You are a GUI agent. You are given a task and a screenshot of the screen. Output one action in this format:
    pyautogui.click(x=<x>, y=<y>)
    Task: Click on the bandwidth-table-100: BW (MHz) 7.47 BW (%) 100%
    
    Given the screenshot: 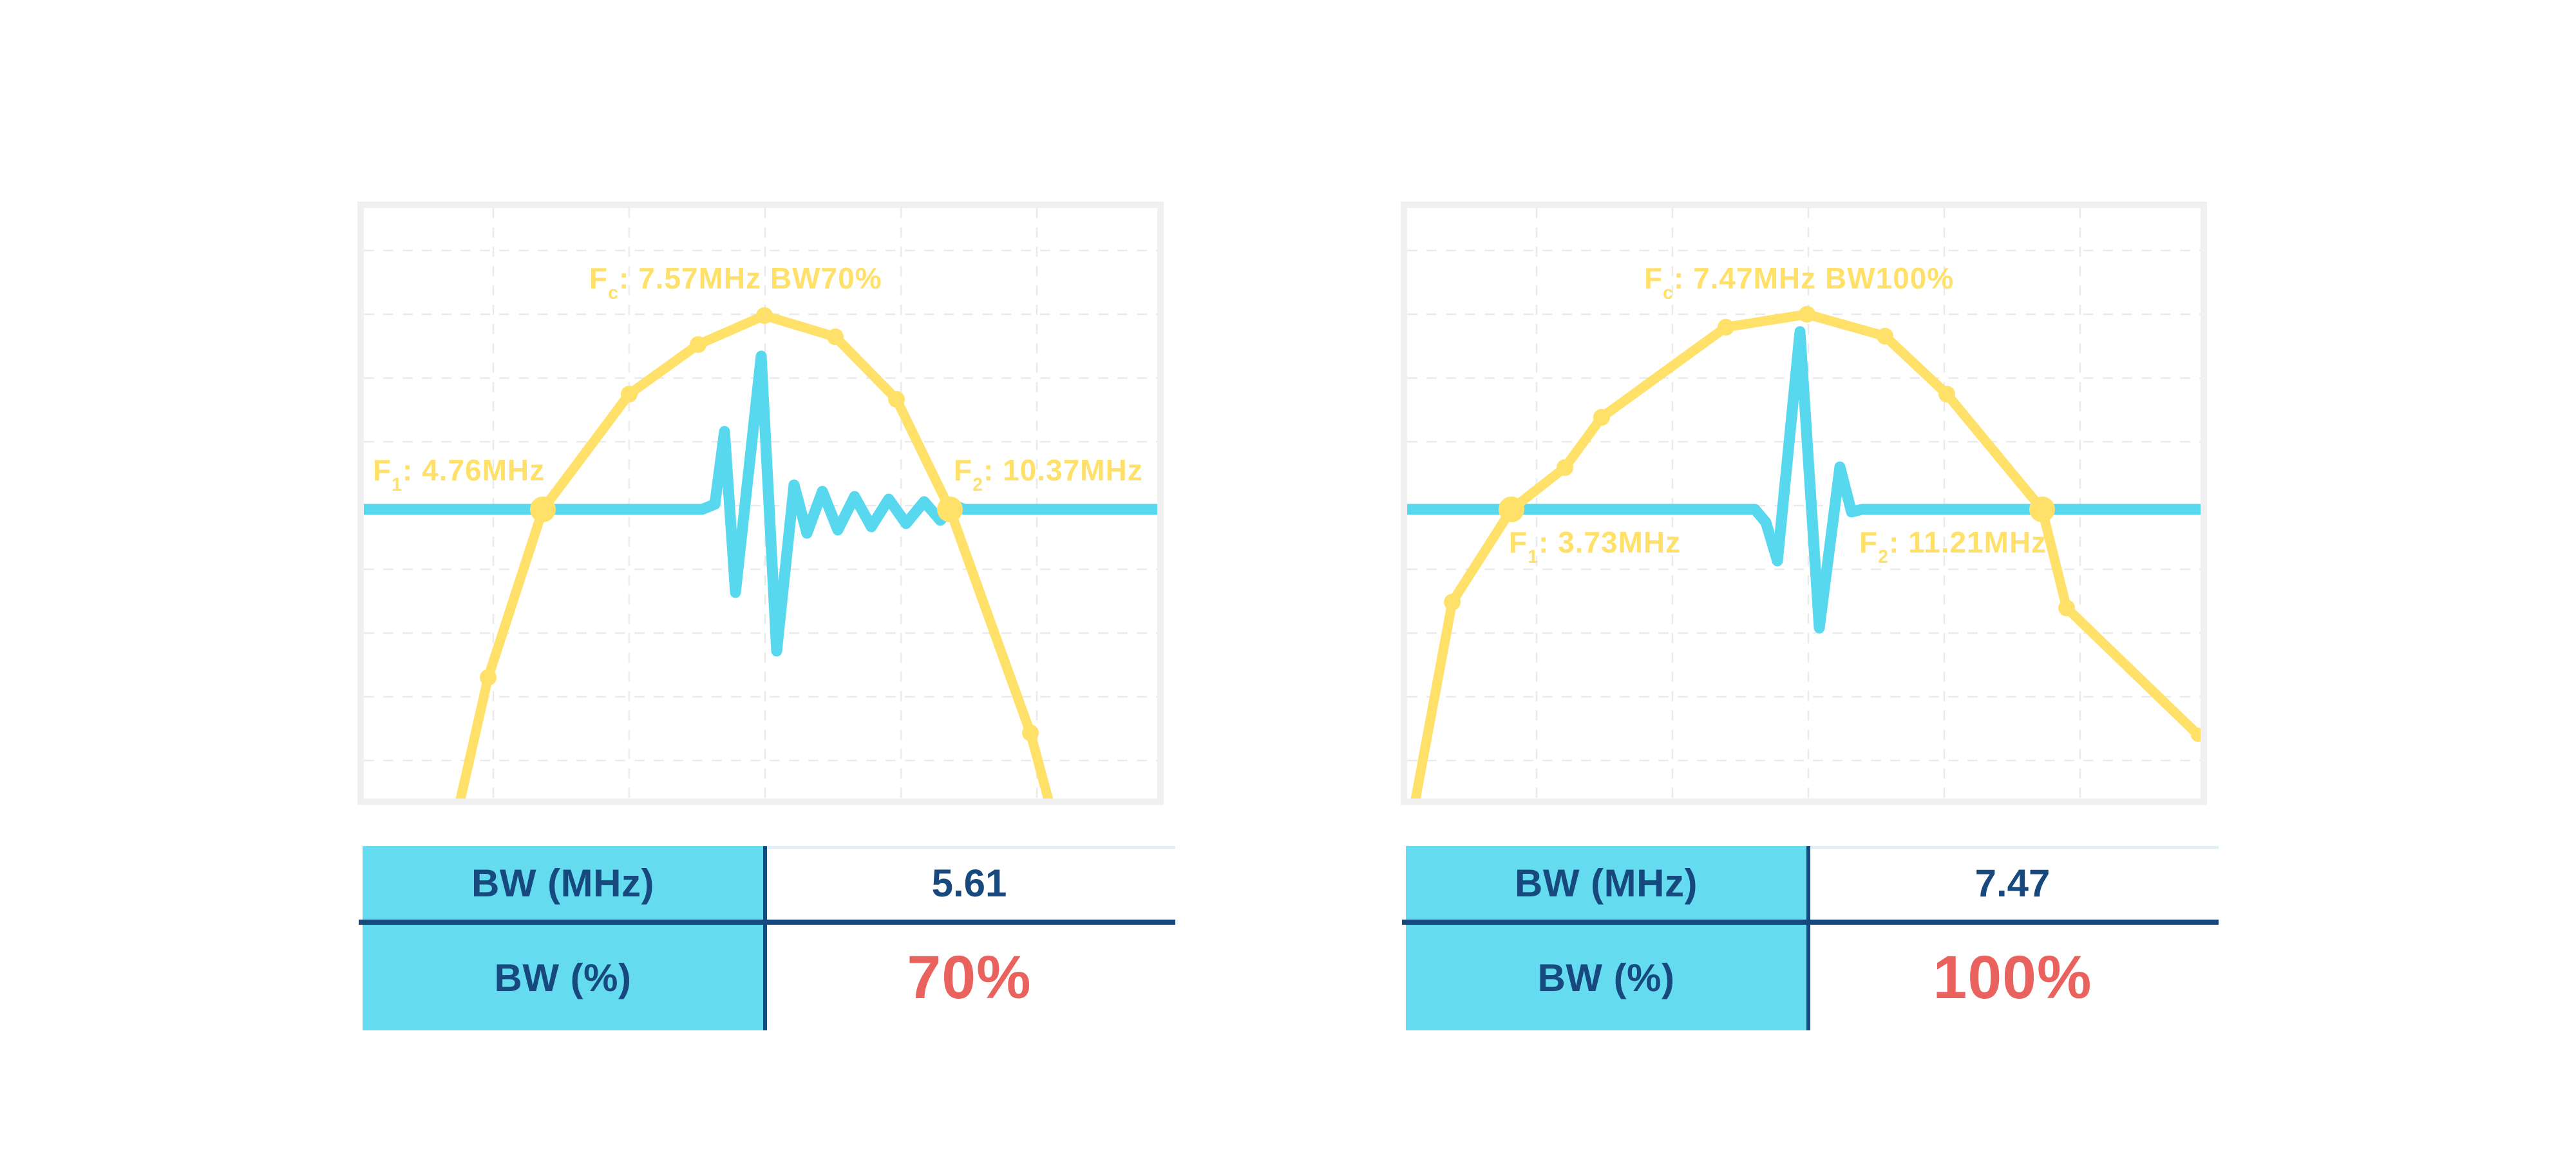 What is the action you would take?
    pyautogui.click(x=1810, y=938)
    